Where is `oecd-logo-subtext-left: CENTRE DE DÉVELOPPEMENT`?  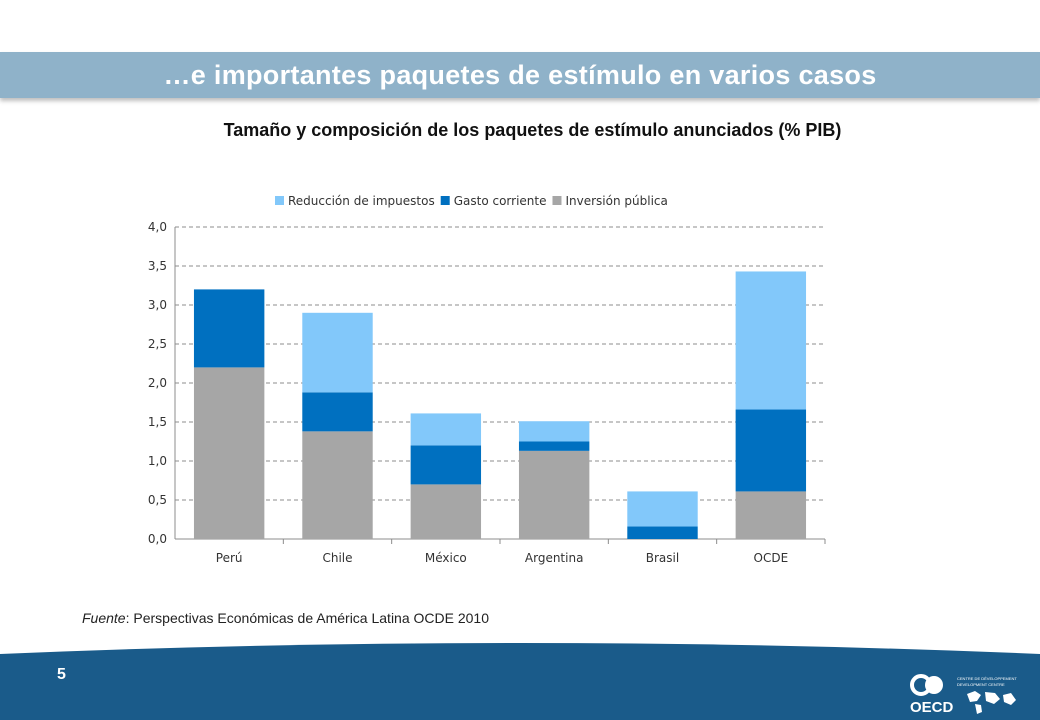 oecd-logo-subtext-left: CENTRE DE DÉVELOPPEMENT is located at coordinates (987, 678).